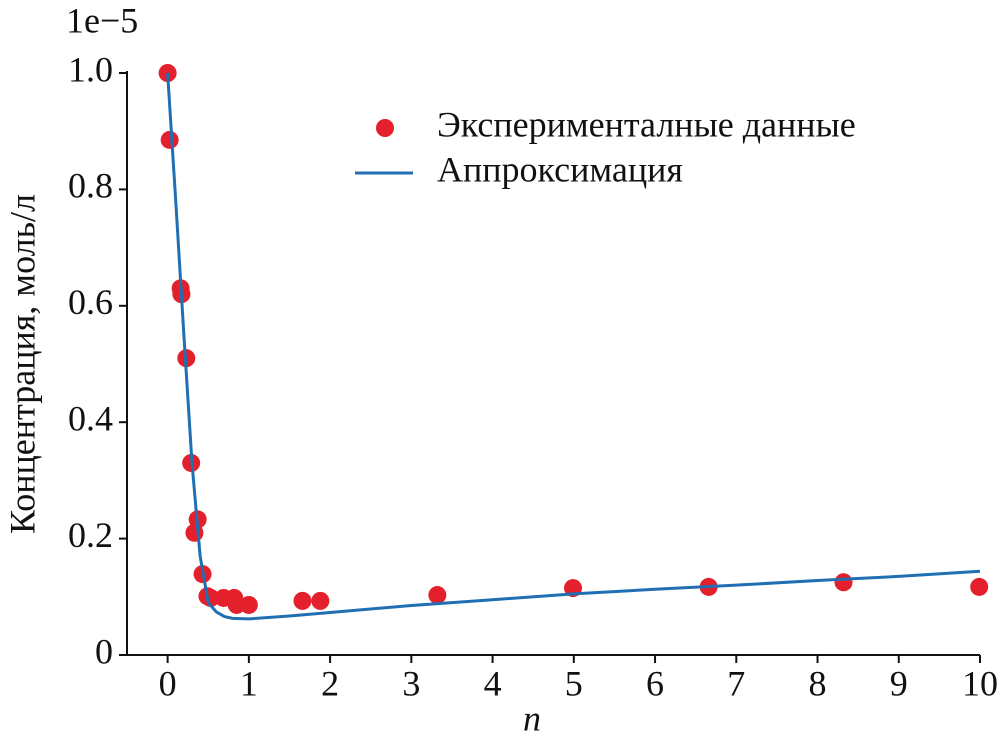  Describe the element at coordinates (493, 683) in the screenshot. I see `x-tick-label: 4` at that location.